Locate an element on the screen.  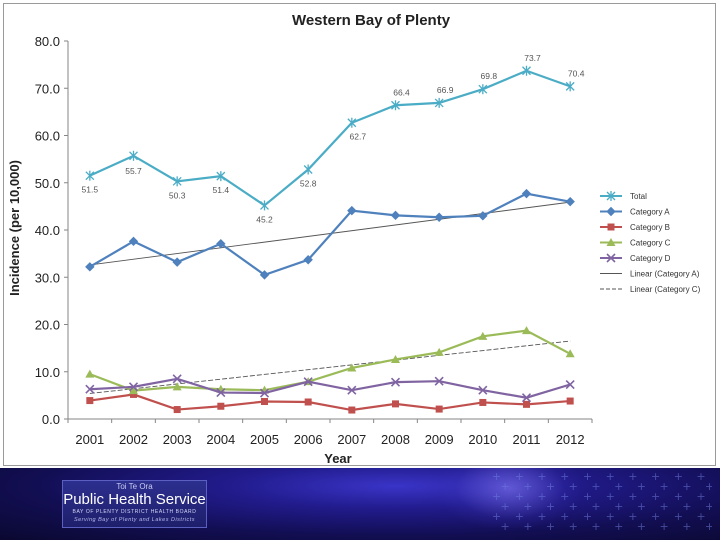
logo-top-text: Toi Te Ora is located at coordinates (134, 486).